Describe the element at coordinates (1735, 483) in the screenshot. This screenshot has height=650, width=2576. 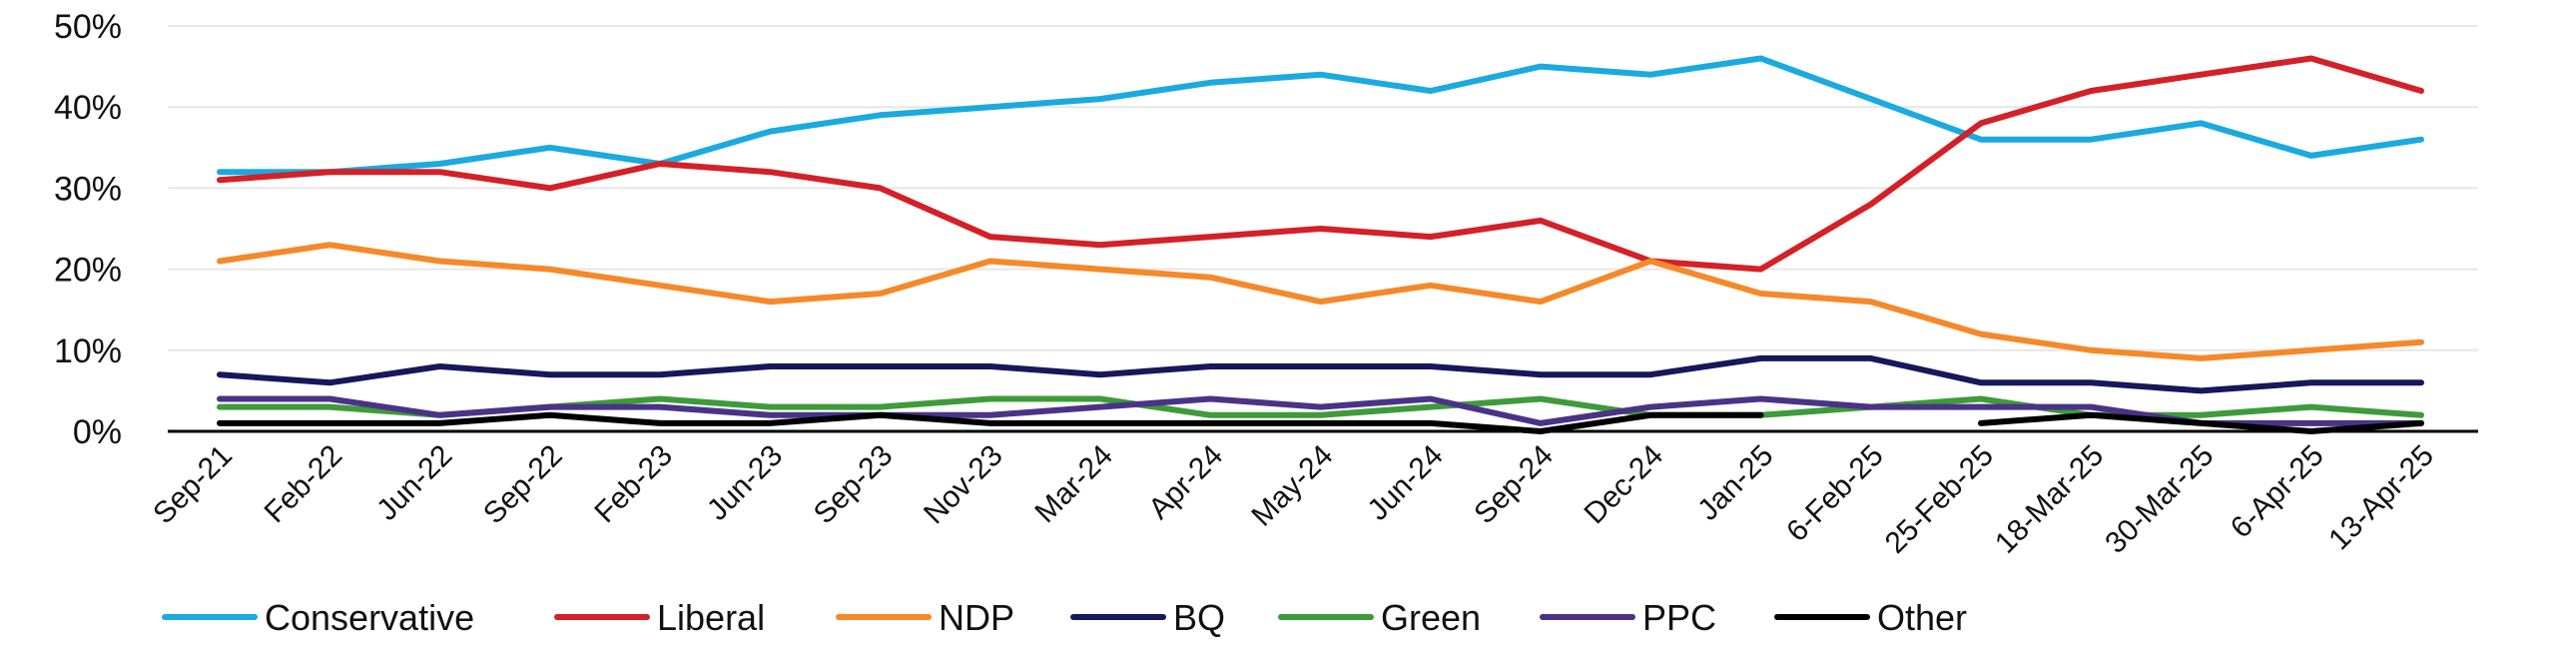
I see `x-tick-label: Jan-25` at that location.